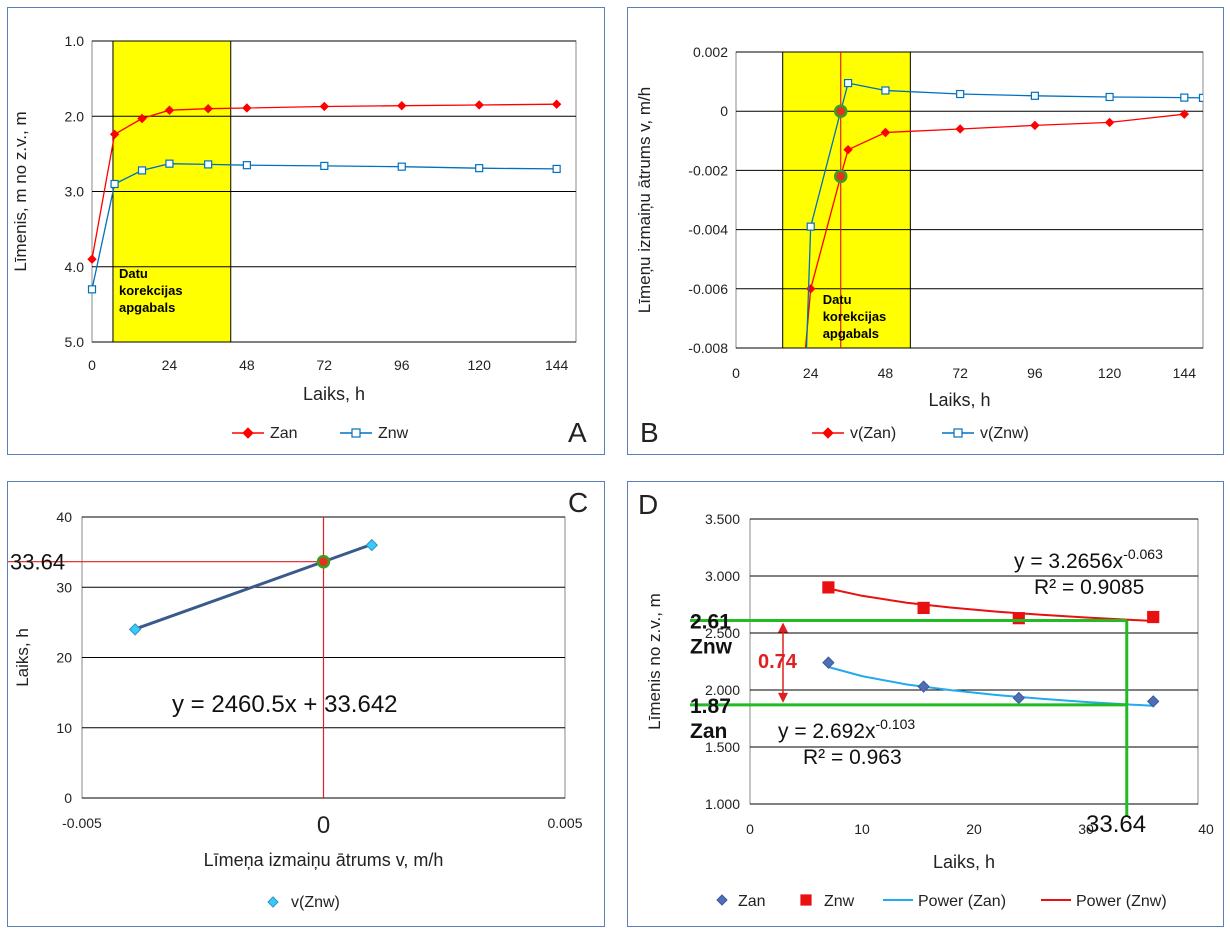  What do you see at coordinates (64, 517) in the screenshot?
I see `y-tick-label-c: 40` at bounding box center [64, 517].